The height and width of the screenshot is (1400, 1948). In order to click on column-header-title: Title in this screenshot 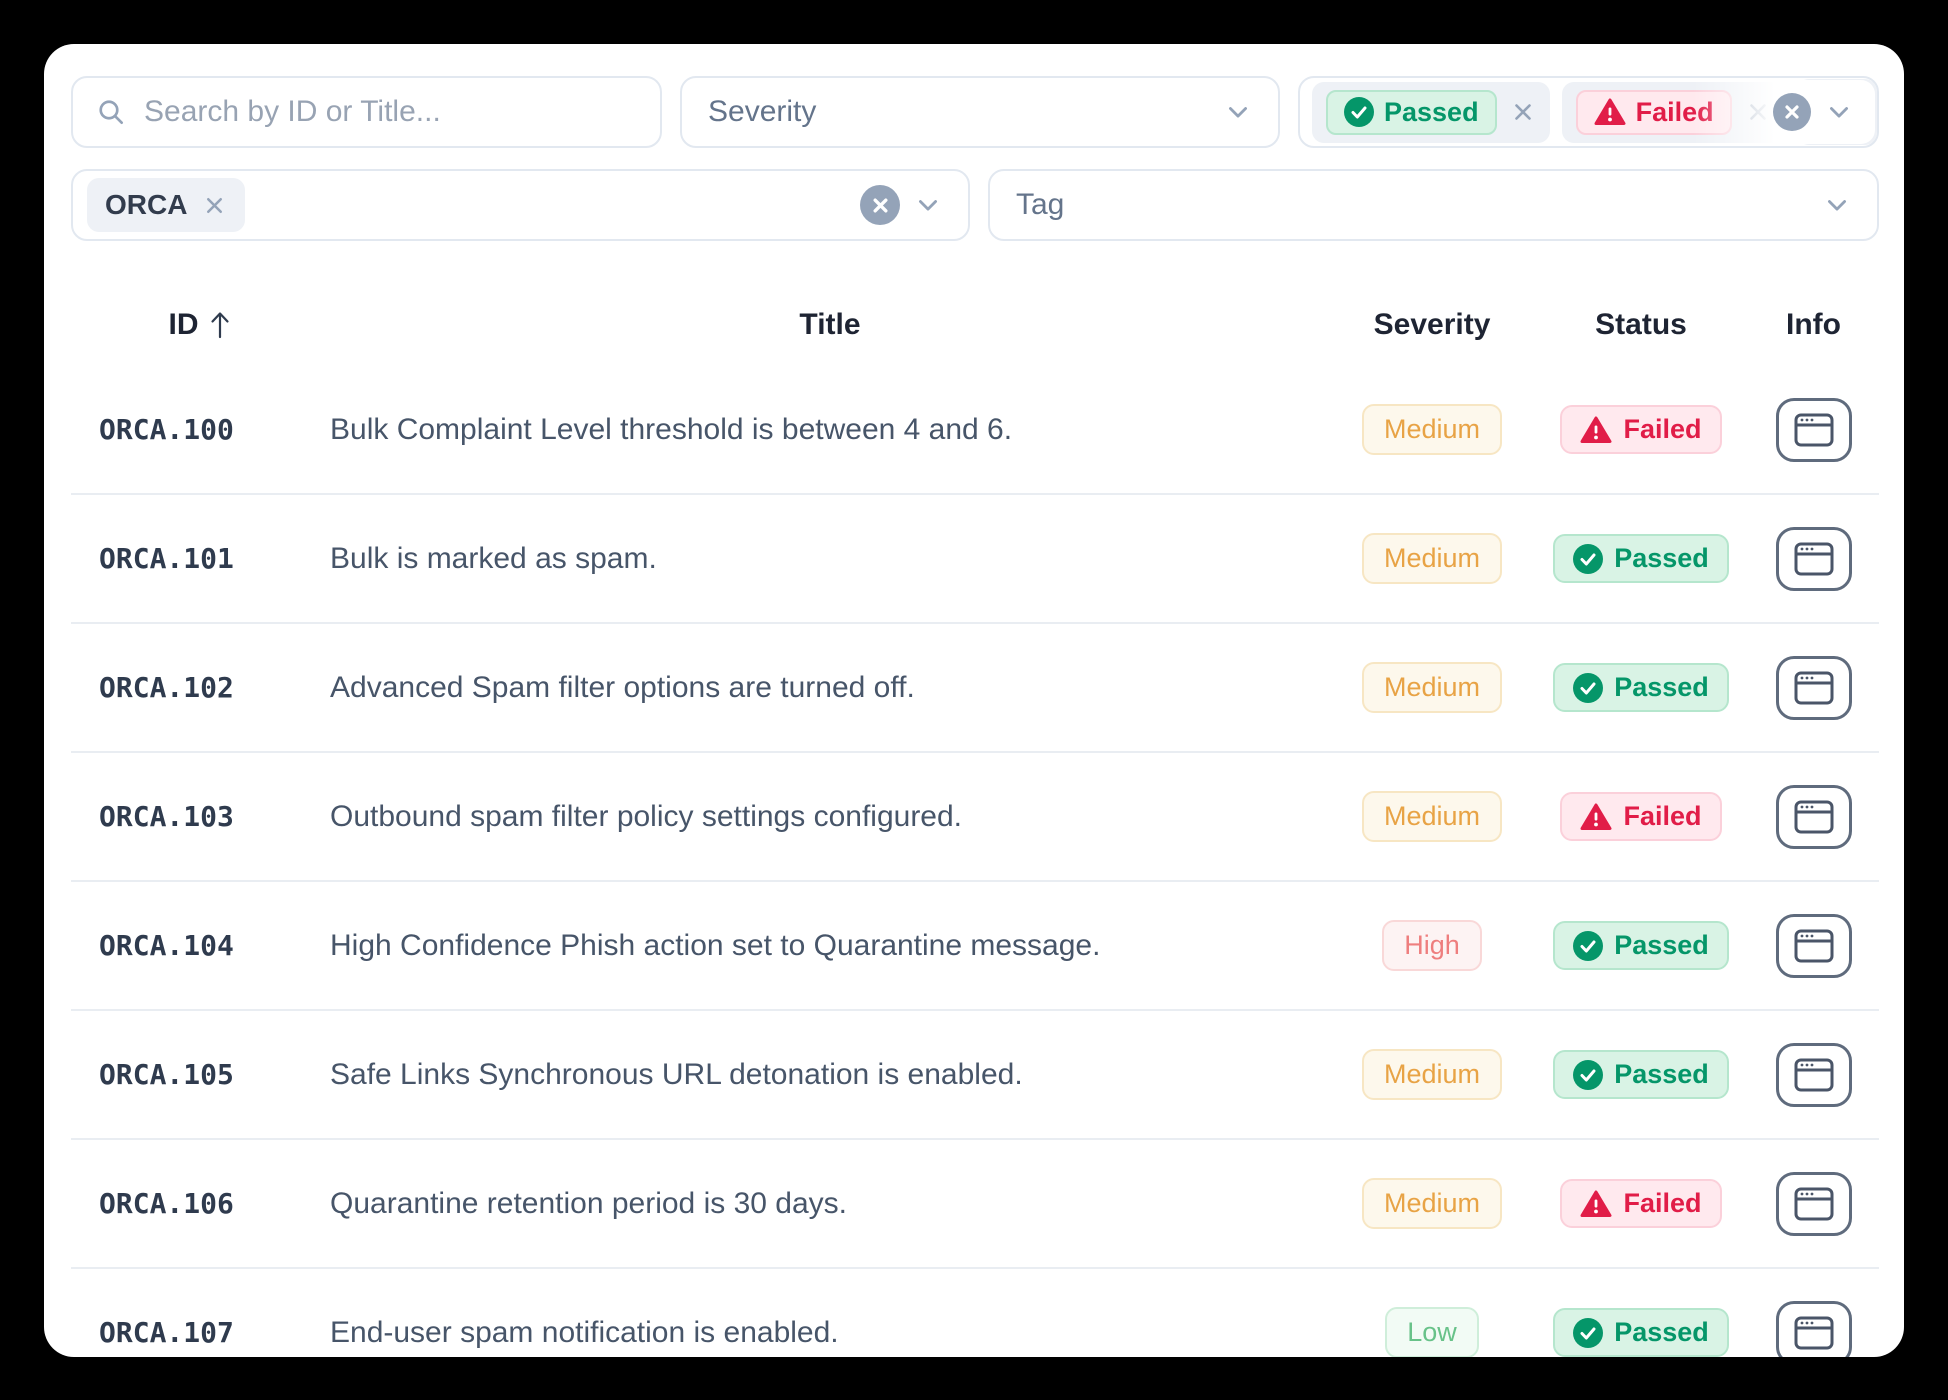, I will do `click(830, 324)`.